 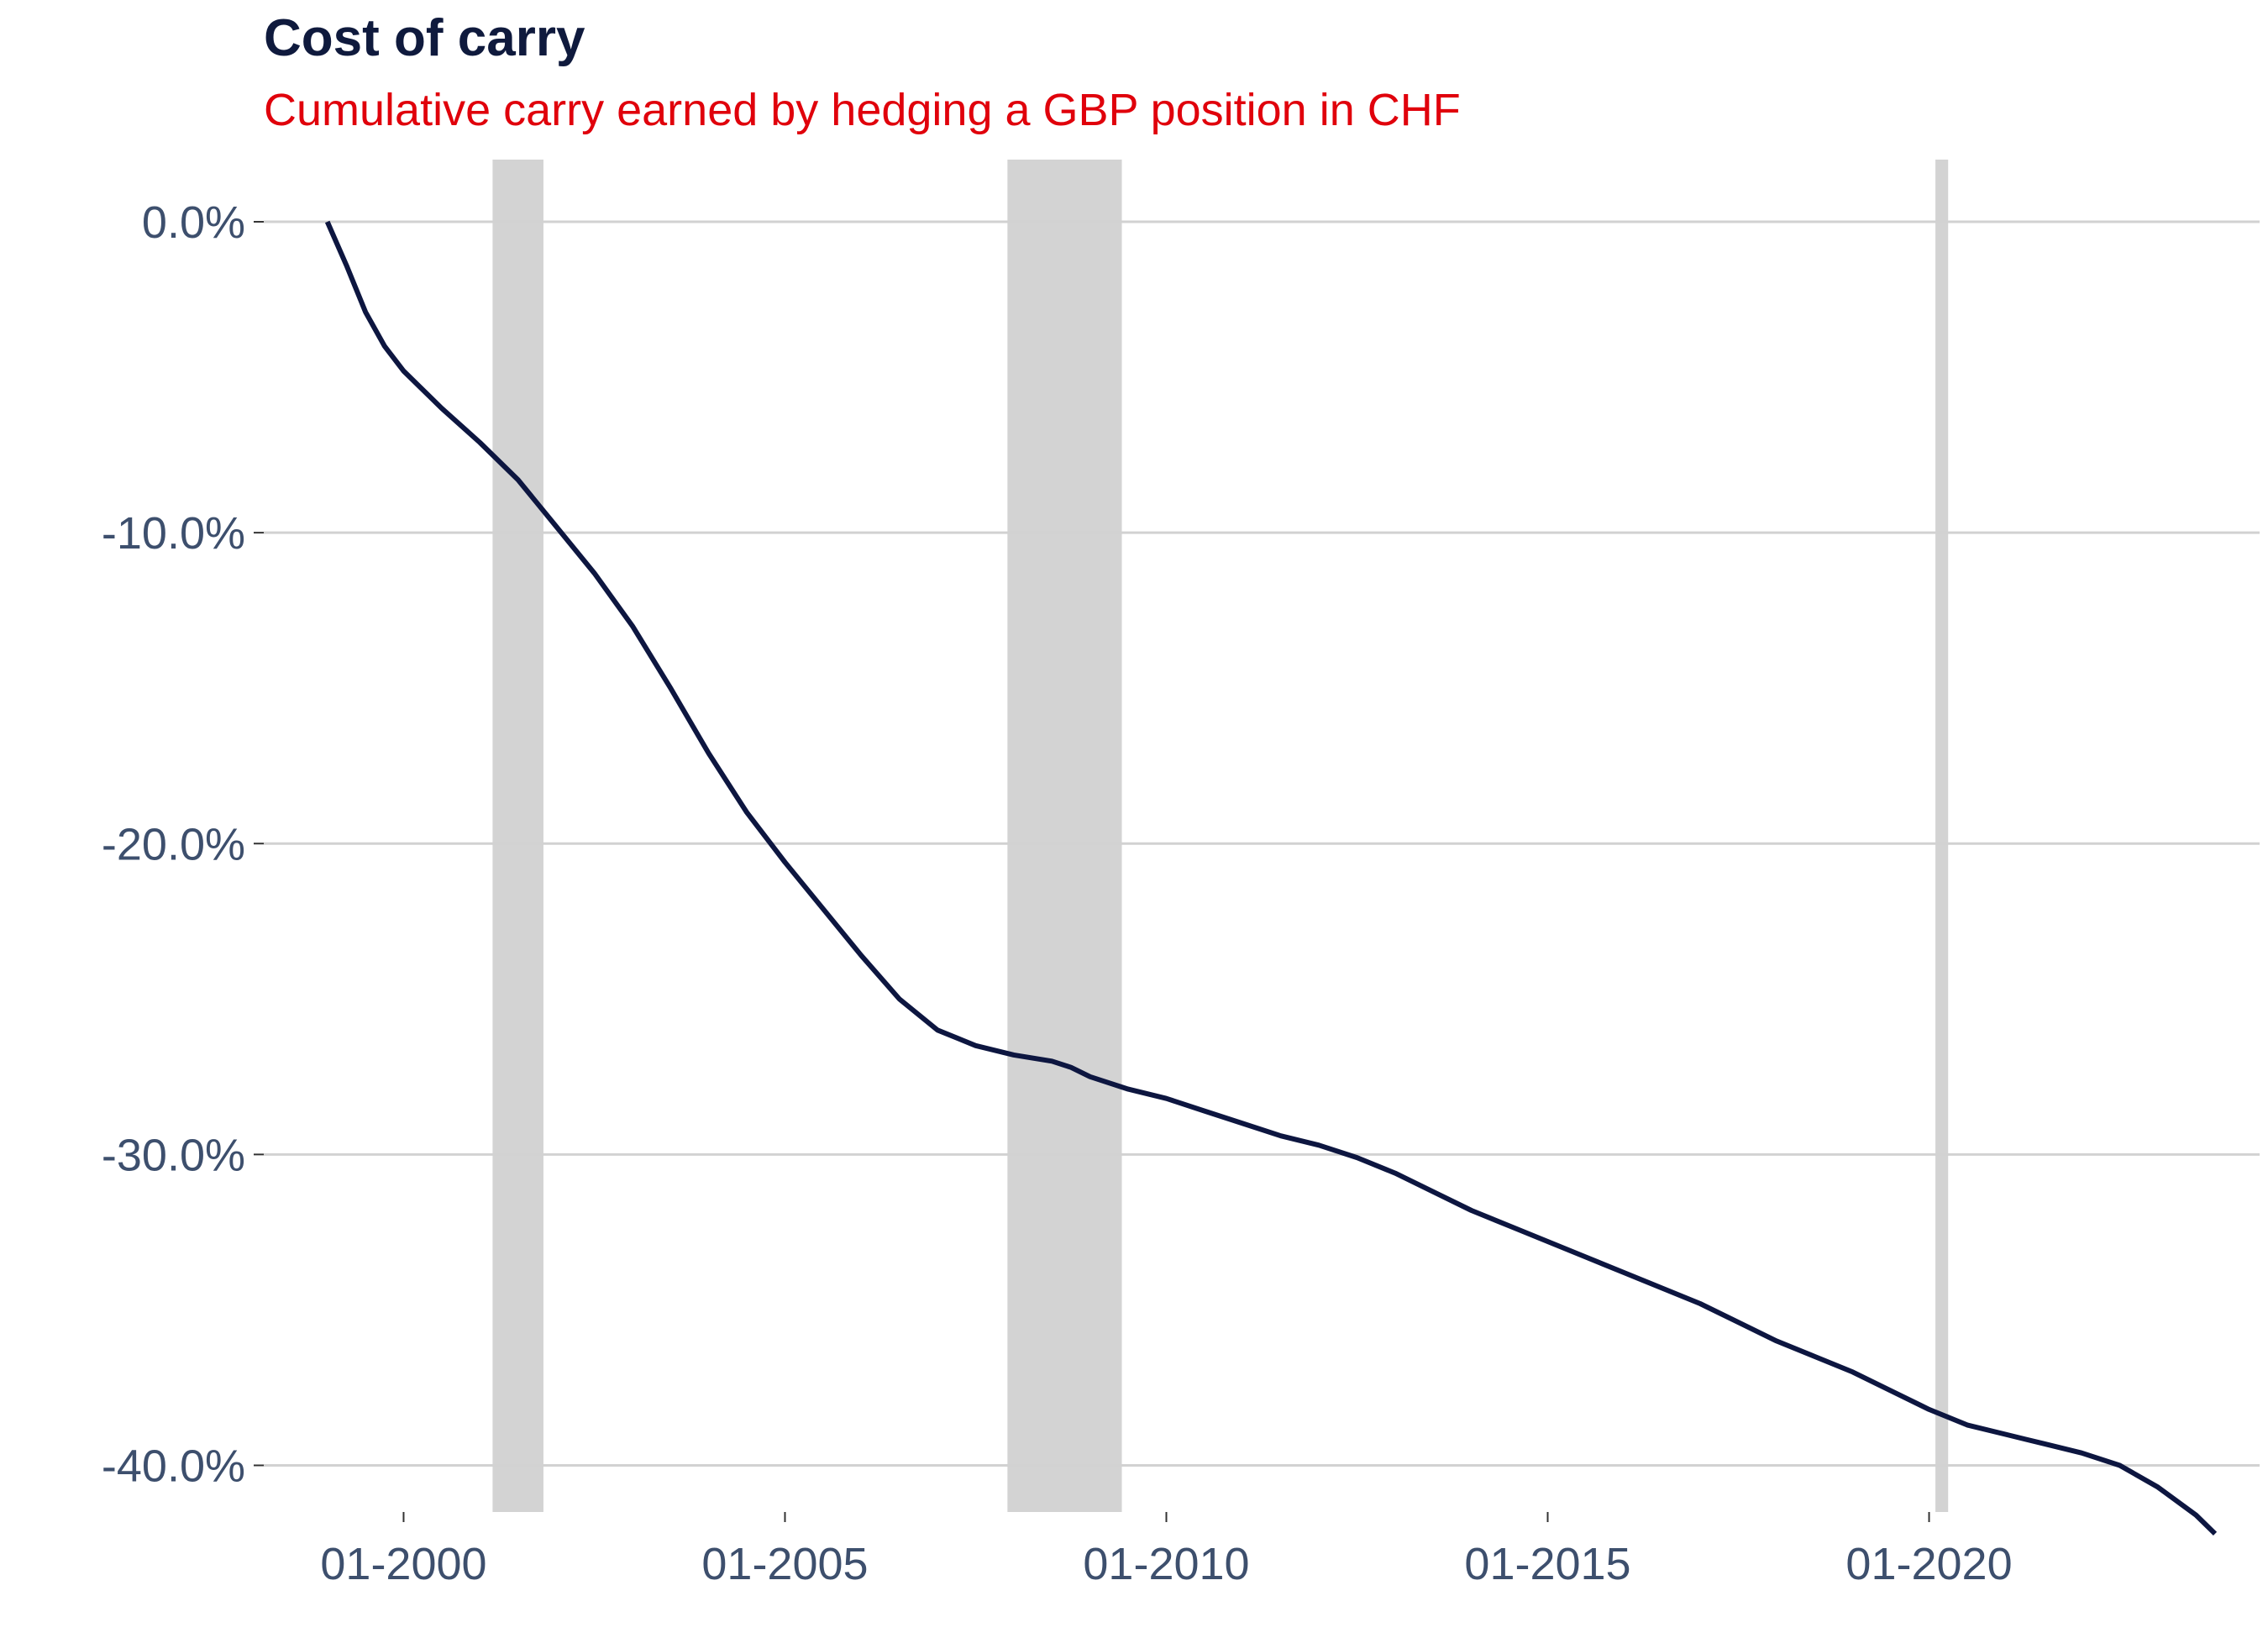 I want to click on x-tick-label-3: 01-2015, so click(x=1547, y=1564).